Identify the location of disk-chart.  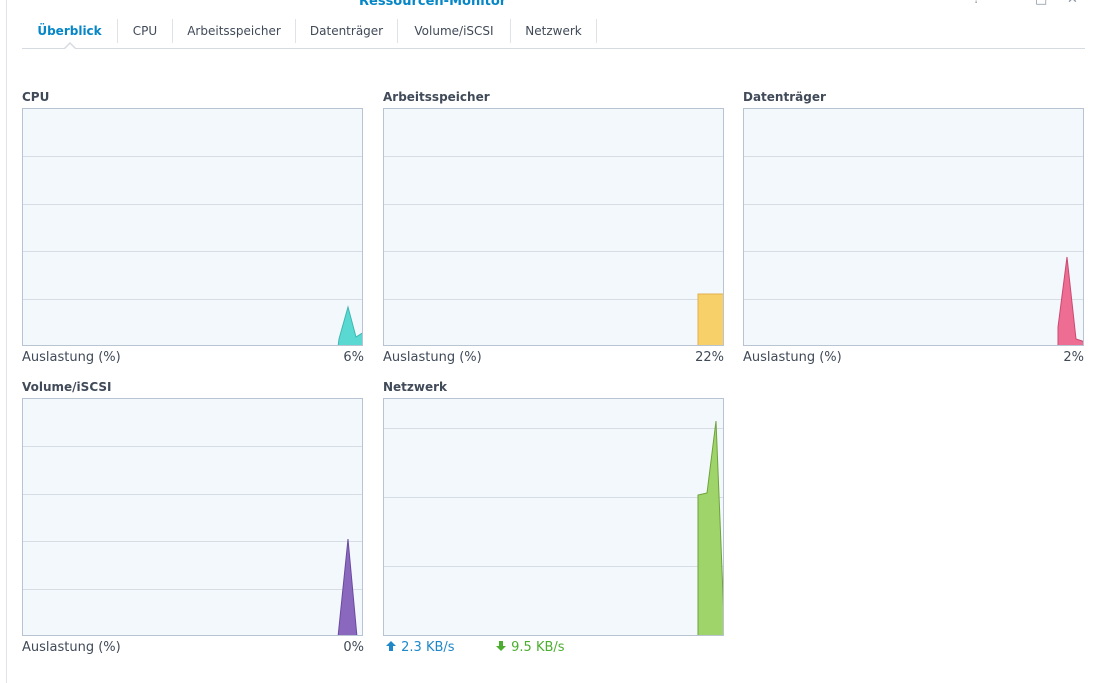
(913, 227).